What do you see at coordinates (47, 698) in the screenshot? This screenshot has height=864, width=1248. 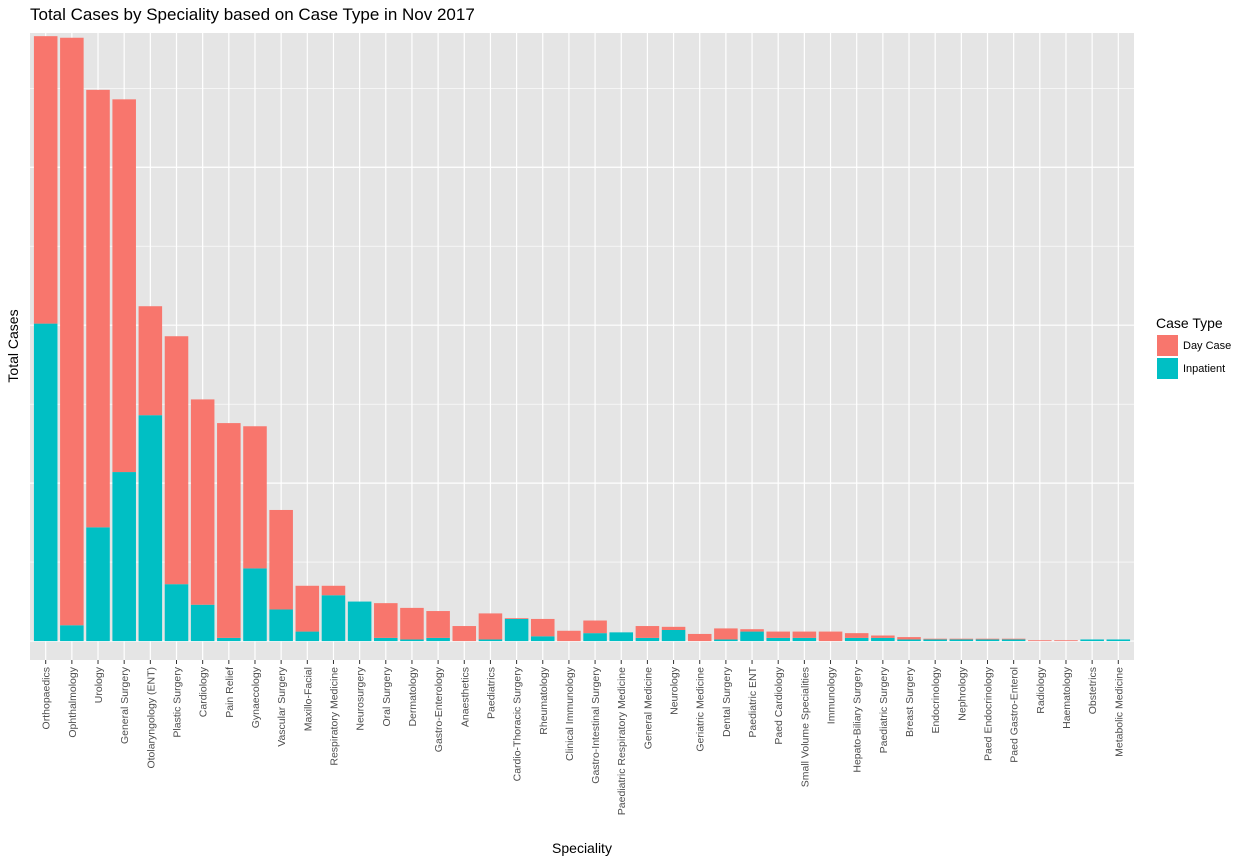 I see `x-tick-label: Orthopaedics` at bounding box center [47, 698].